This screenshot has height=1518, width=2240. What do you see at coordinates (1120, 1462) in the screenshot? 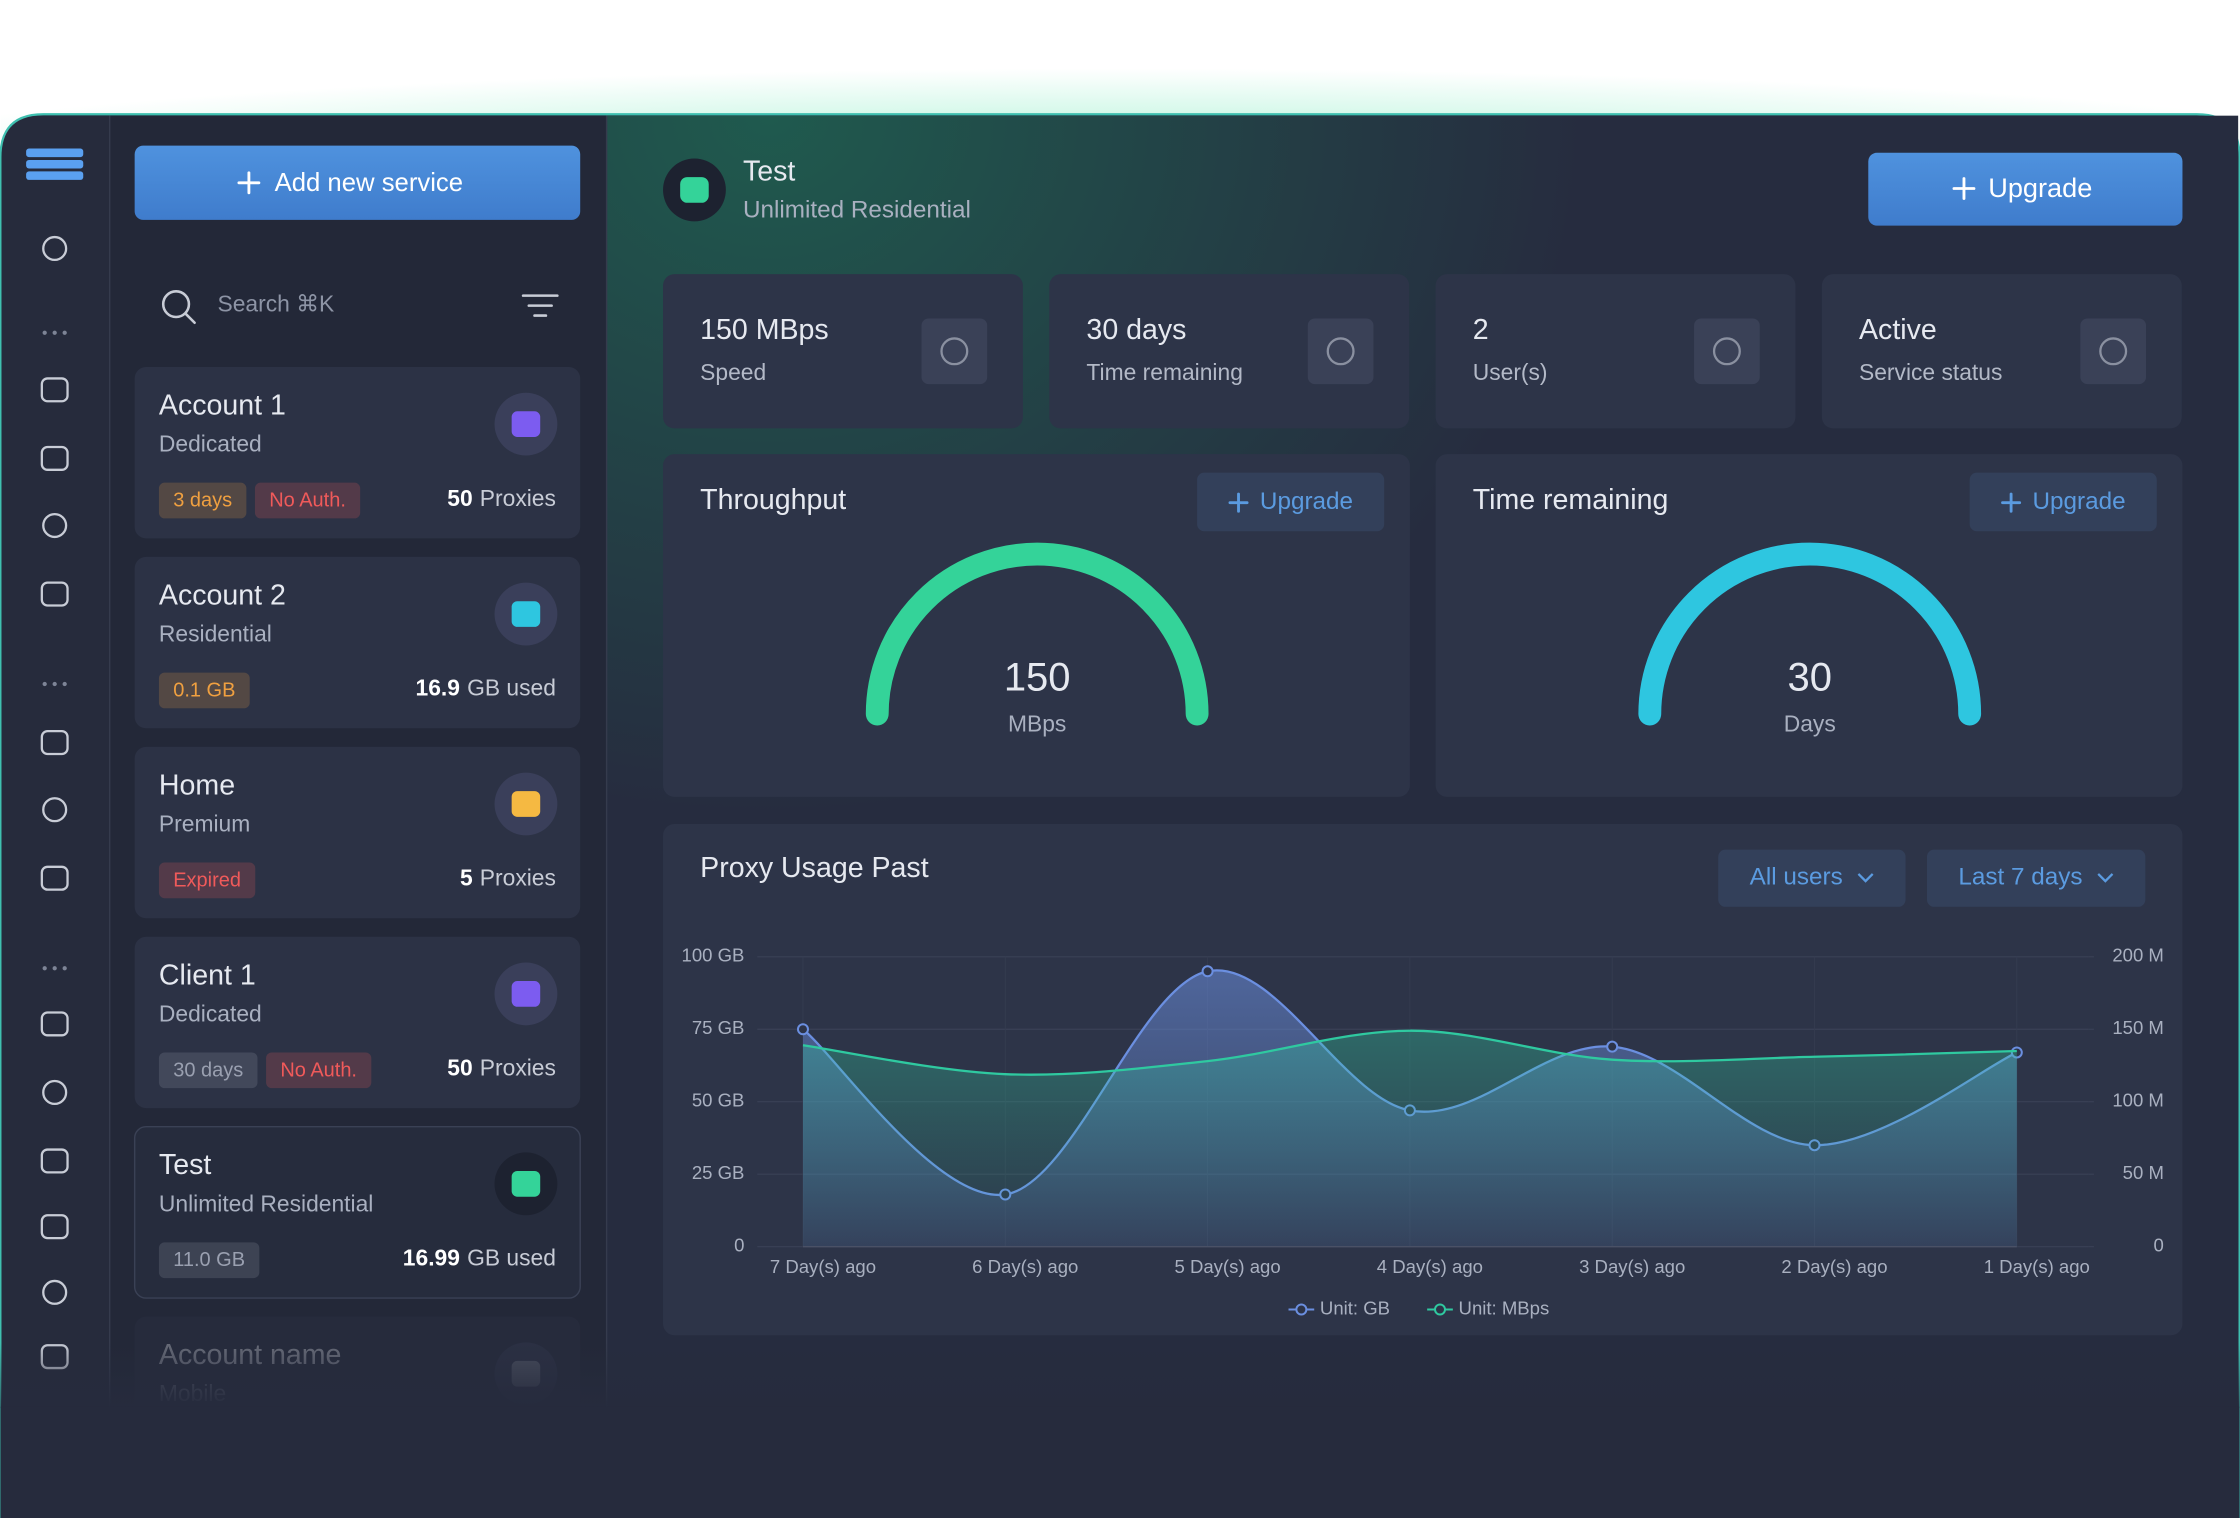
I see `bottom-bar` at bounding box center [1120, 1462].